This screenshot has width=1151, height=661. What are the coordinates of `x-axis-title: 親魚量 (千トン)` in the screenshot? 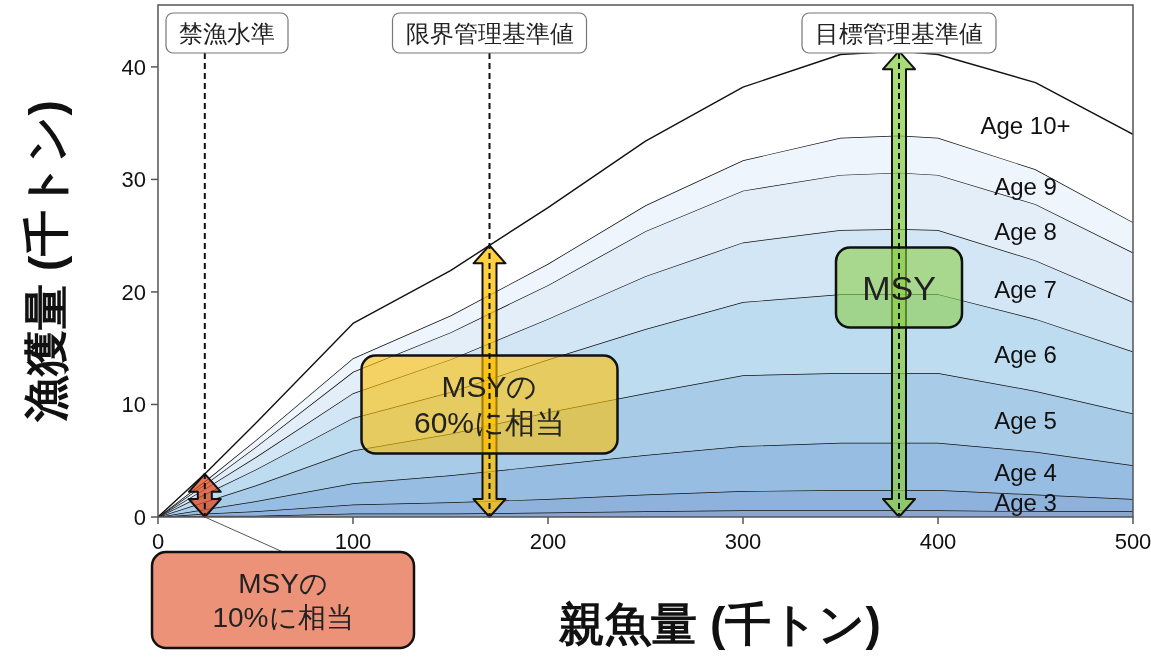 It's located at (719, 624).